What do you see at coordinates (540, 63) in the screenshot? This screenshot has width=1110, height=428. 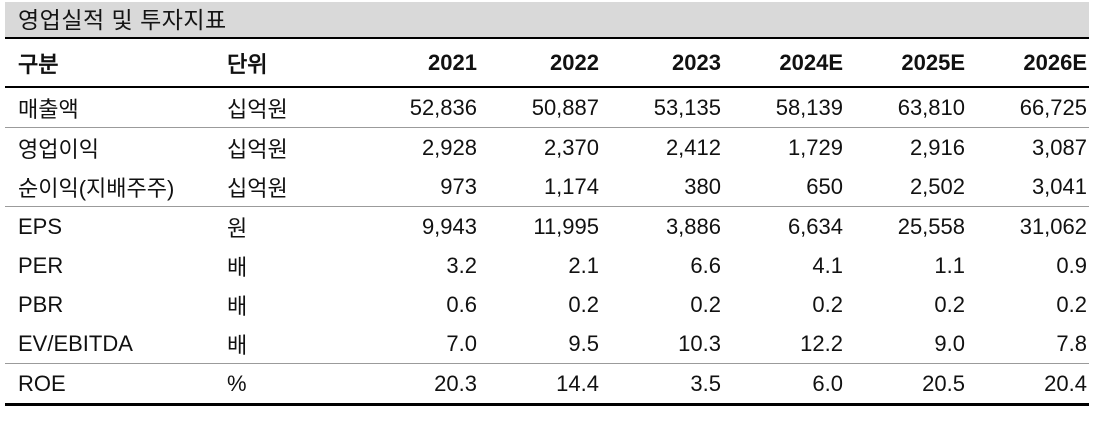 I see `col-header-year: 2022` at bounding box center [540, 63].